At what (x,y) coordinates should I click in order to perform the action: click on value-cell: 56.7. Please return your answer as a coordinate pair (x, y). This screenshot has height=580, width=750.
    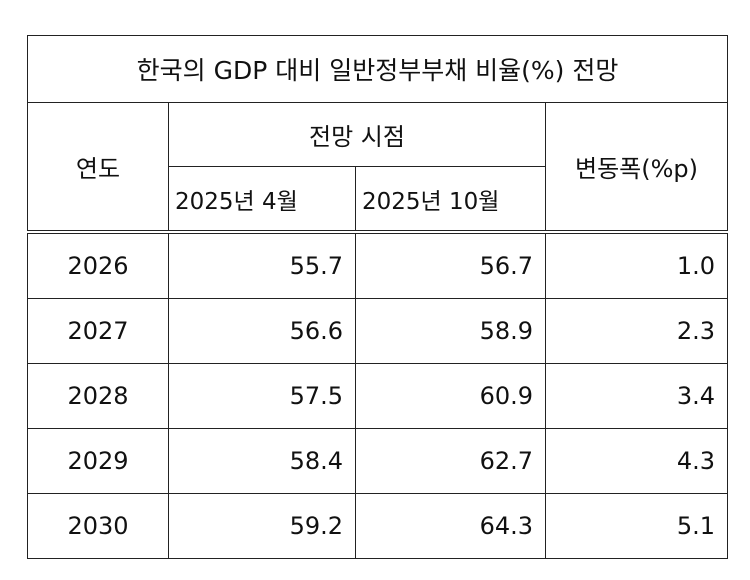
    Looking at the image, I should click on (450, 265).